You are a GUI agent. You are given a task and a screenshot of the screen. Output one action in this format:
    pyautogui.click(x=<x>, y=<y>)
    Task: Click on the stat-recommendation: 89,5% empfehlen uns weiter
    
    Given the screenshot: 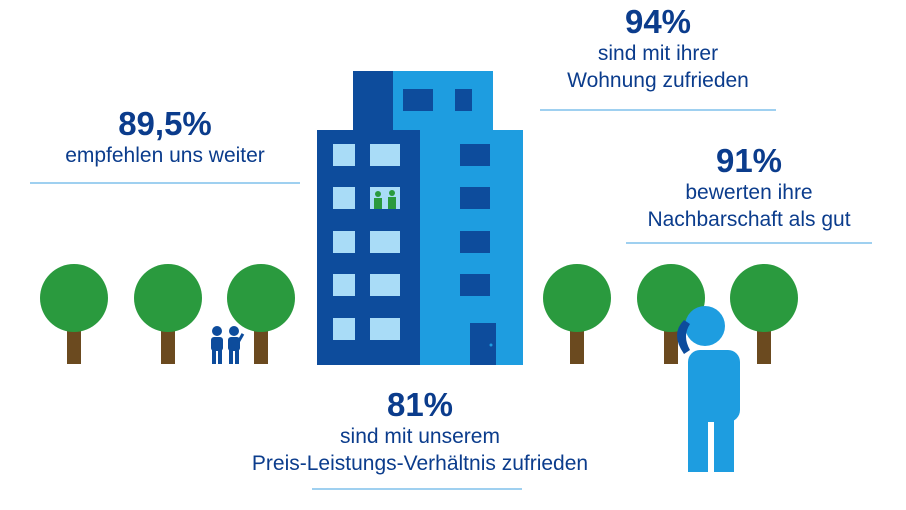 What is the action you would take?
    pyautogui.click(x=165, y=137)
    